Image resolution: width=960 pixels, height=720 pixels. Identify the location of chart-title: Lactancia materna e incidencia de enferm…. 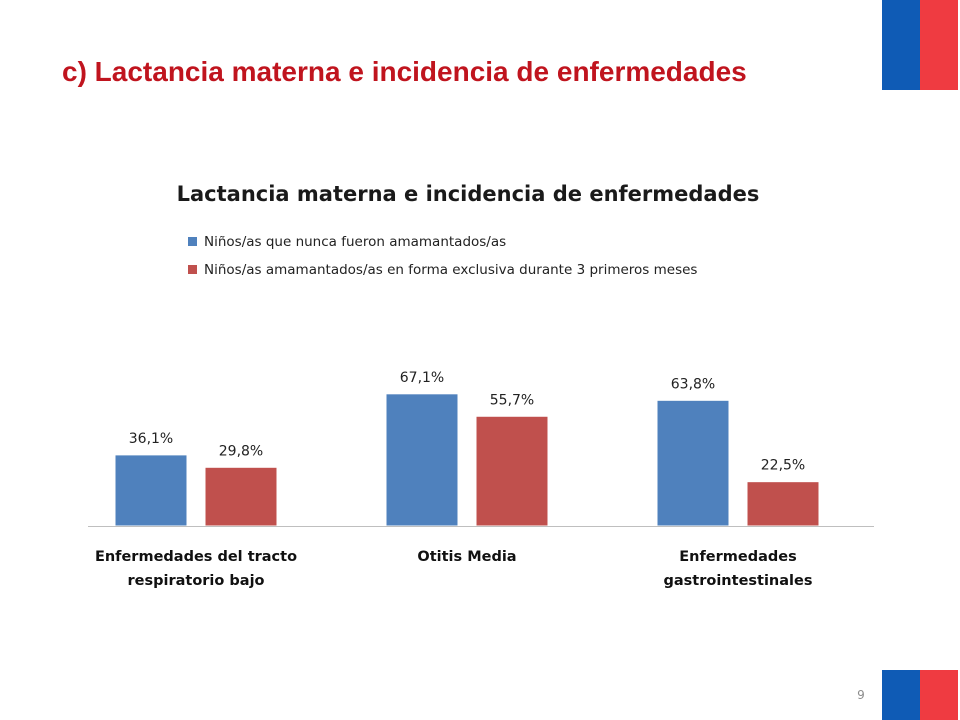
(468, 194).